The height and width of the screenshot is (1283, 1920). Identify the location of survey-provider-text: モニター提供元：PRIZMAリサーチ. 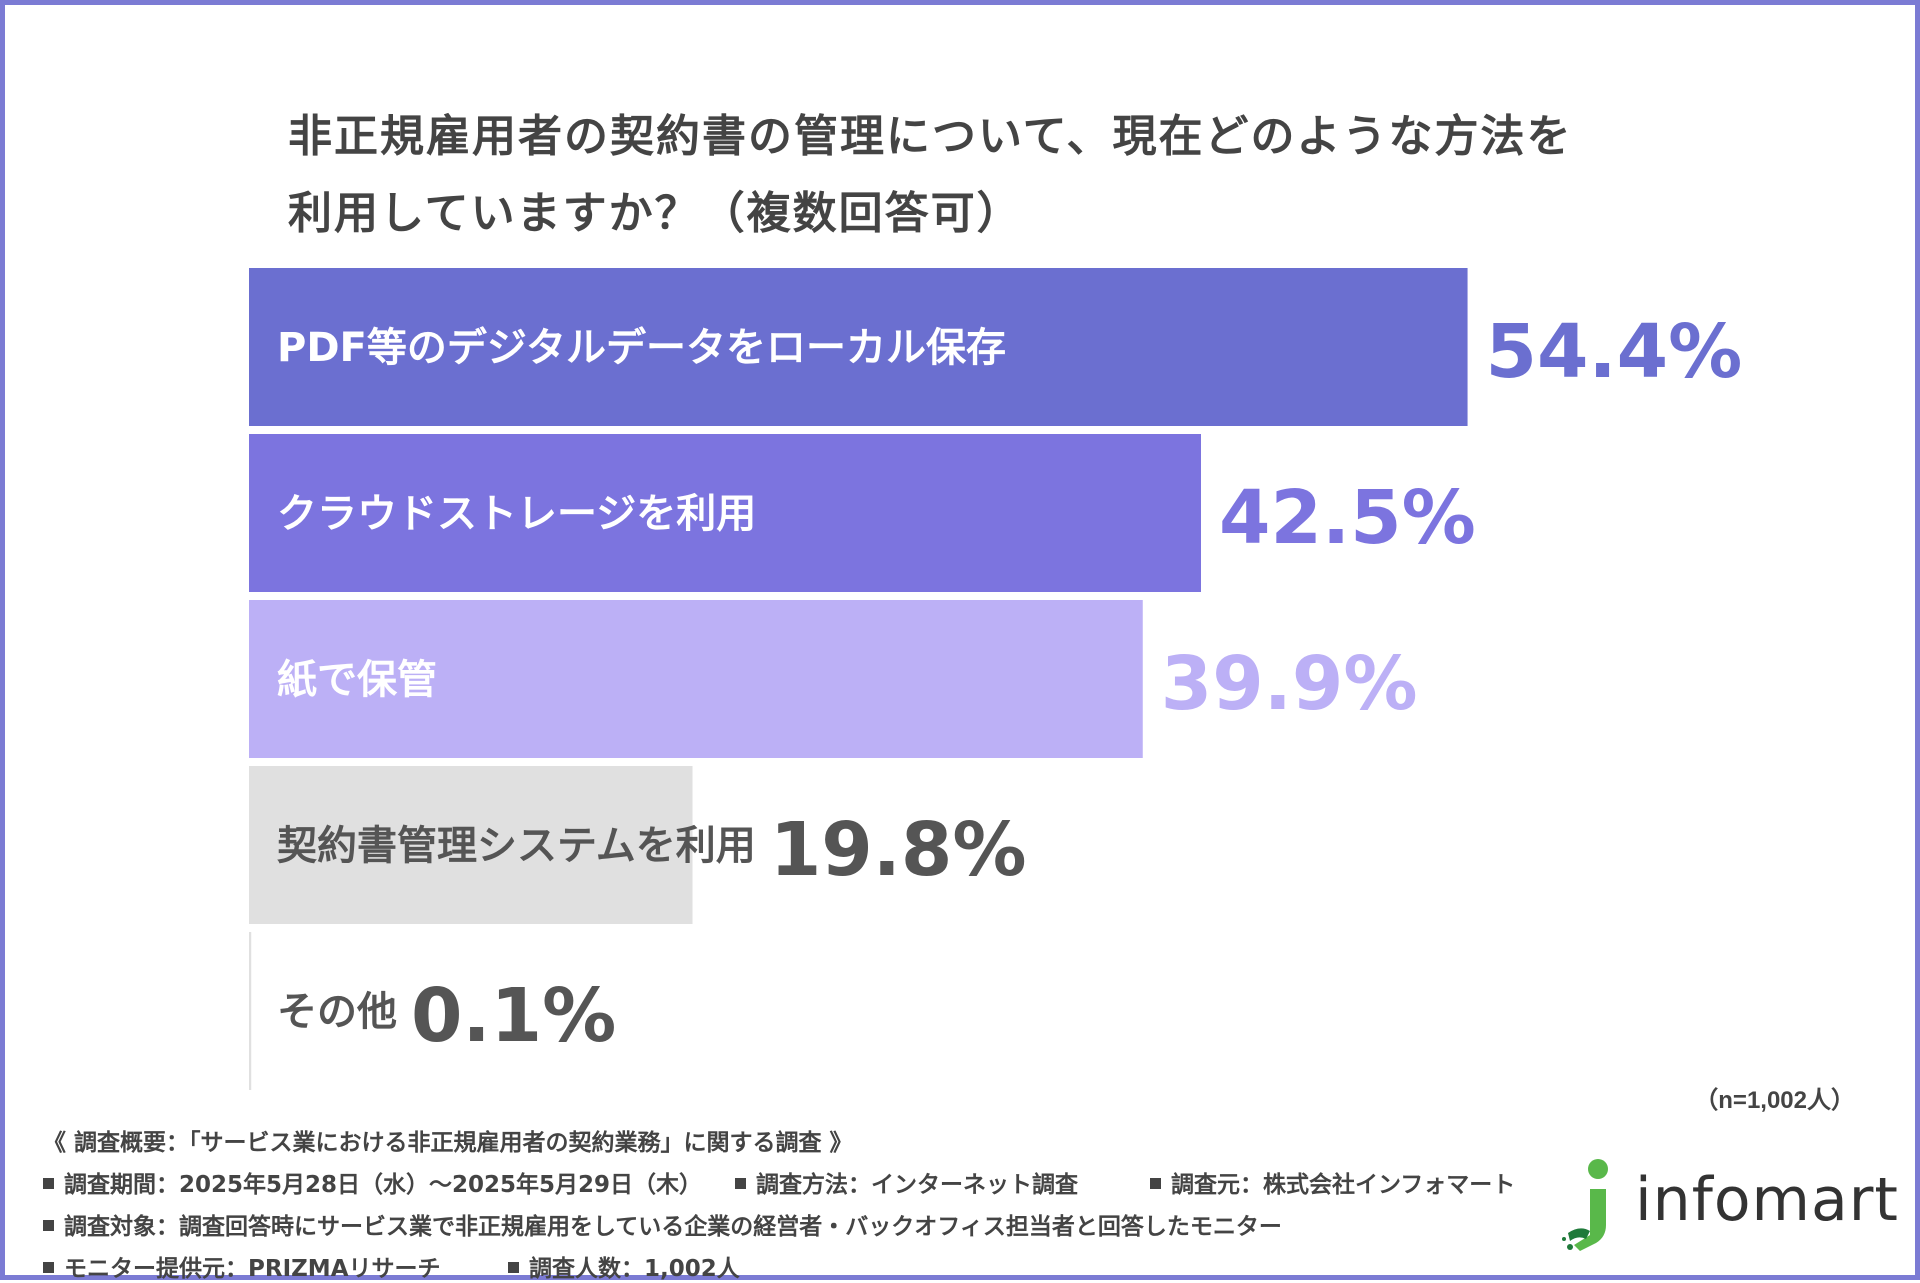
(252, 1269).